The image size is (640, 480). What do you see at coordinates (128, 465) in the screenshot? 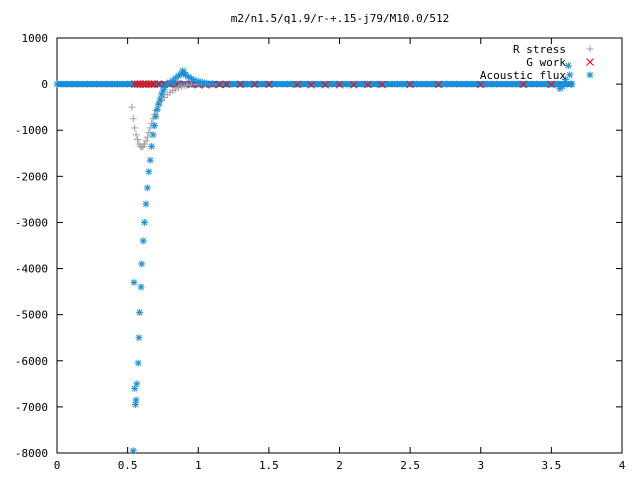
I see `x-tick-label: 0.5` at bounding box center [128, 465].